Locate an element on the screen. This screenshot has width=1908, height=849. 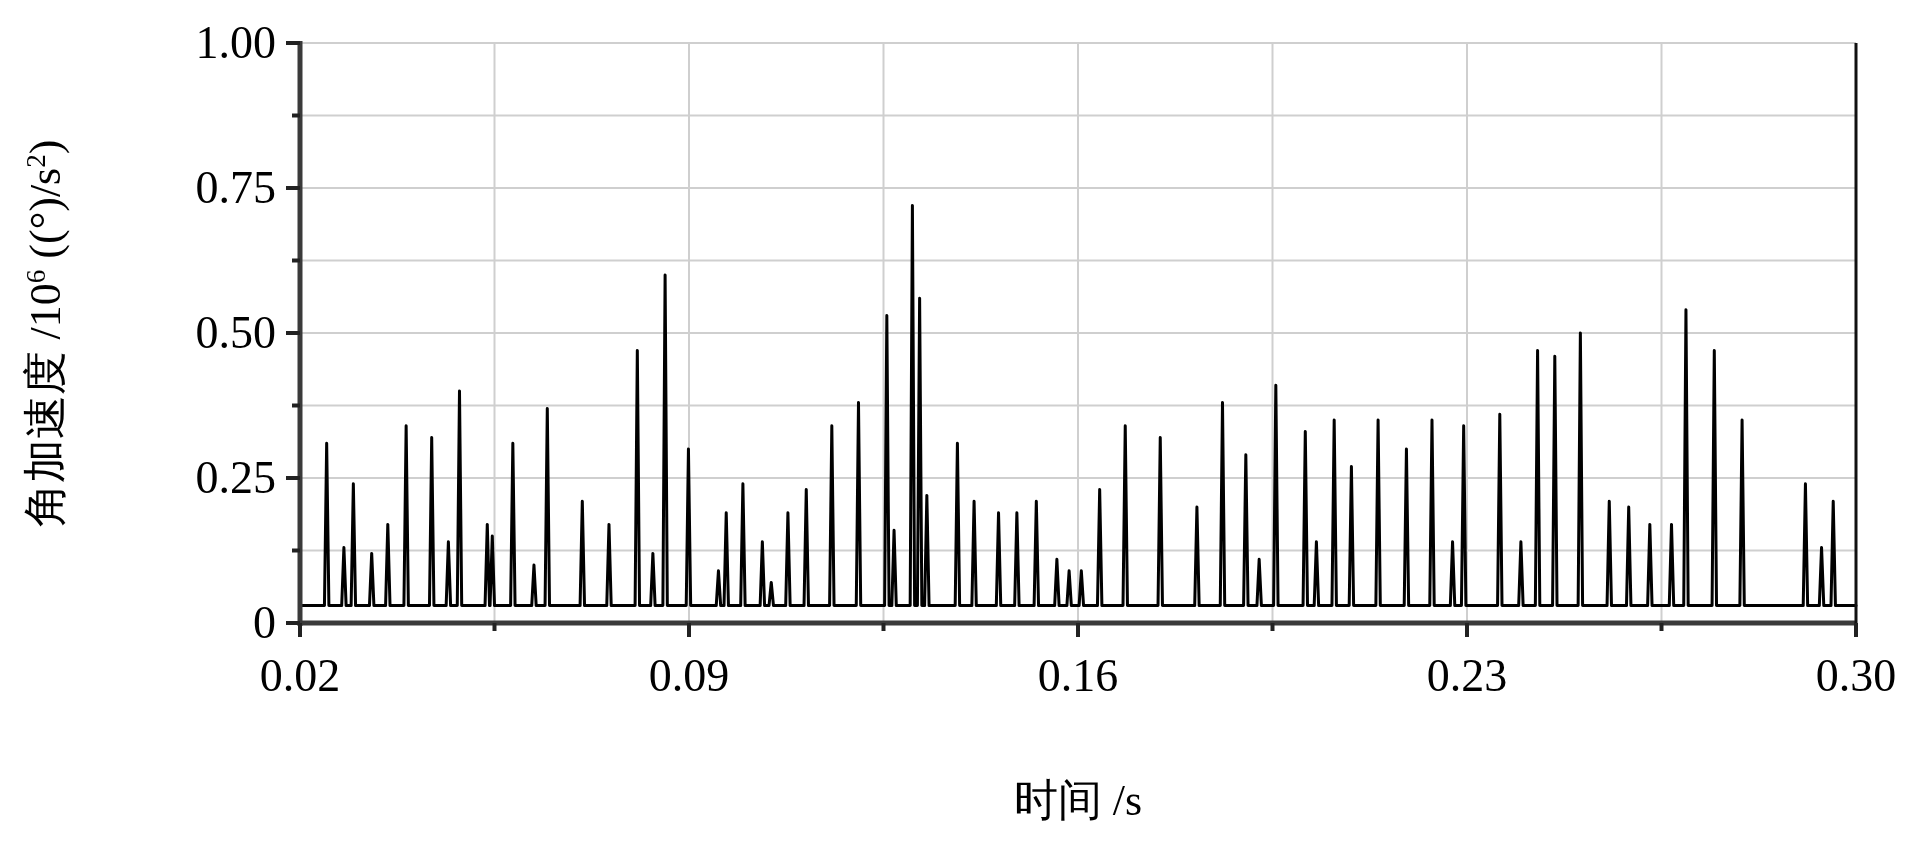
y-tick-label: 0.75 is located at coordinates (235, 187).